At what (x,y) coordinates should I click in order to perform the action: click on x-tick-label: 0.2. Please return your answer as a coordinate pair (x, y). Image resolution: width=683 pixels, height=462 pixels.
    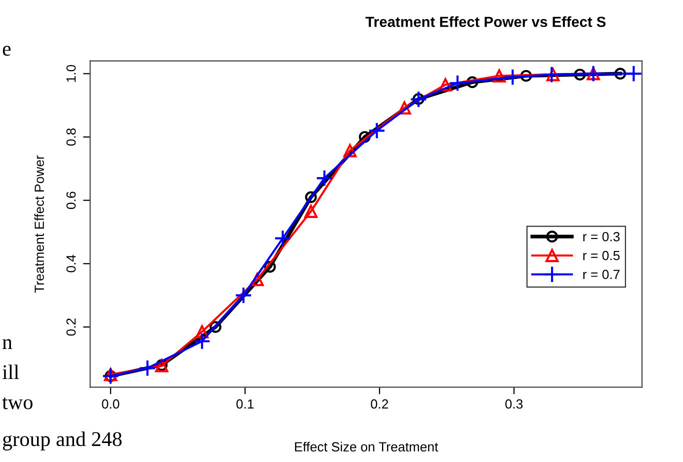
    Looking at the image, I should click on (379, 404).